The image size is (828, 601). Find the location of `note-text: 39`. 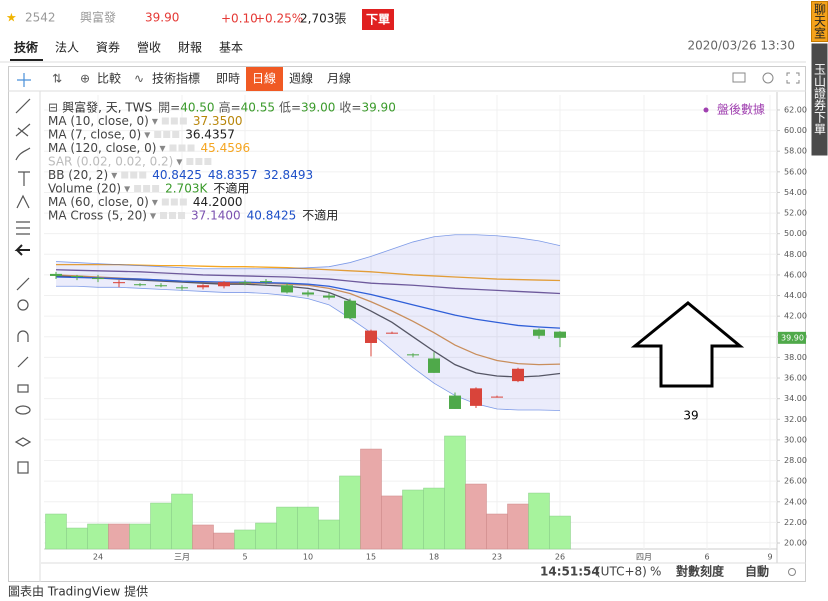

note-text: 39 is located at coordinates (690, 416).